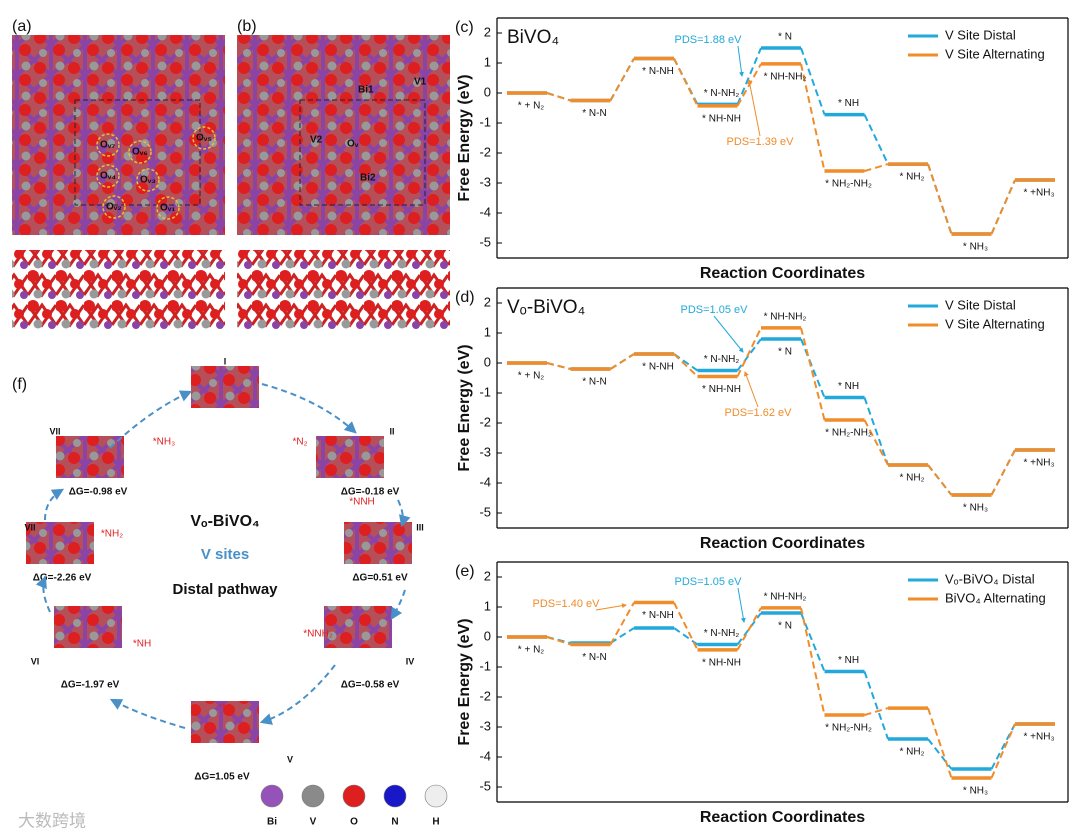 This screenshot has width=1080, height=837. Describe the element at coordinates (721, 663) in the screenshot. I see `step-label: * NH-NH` at that location.